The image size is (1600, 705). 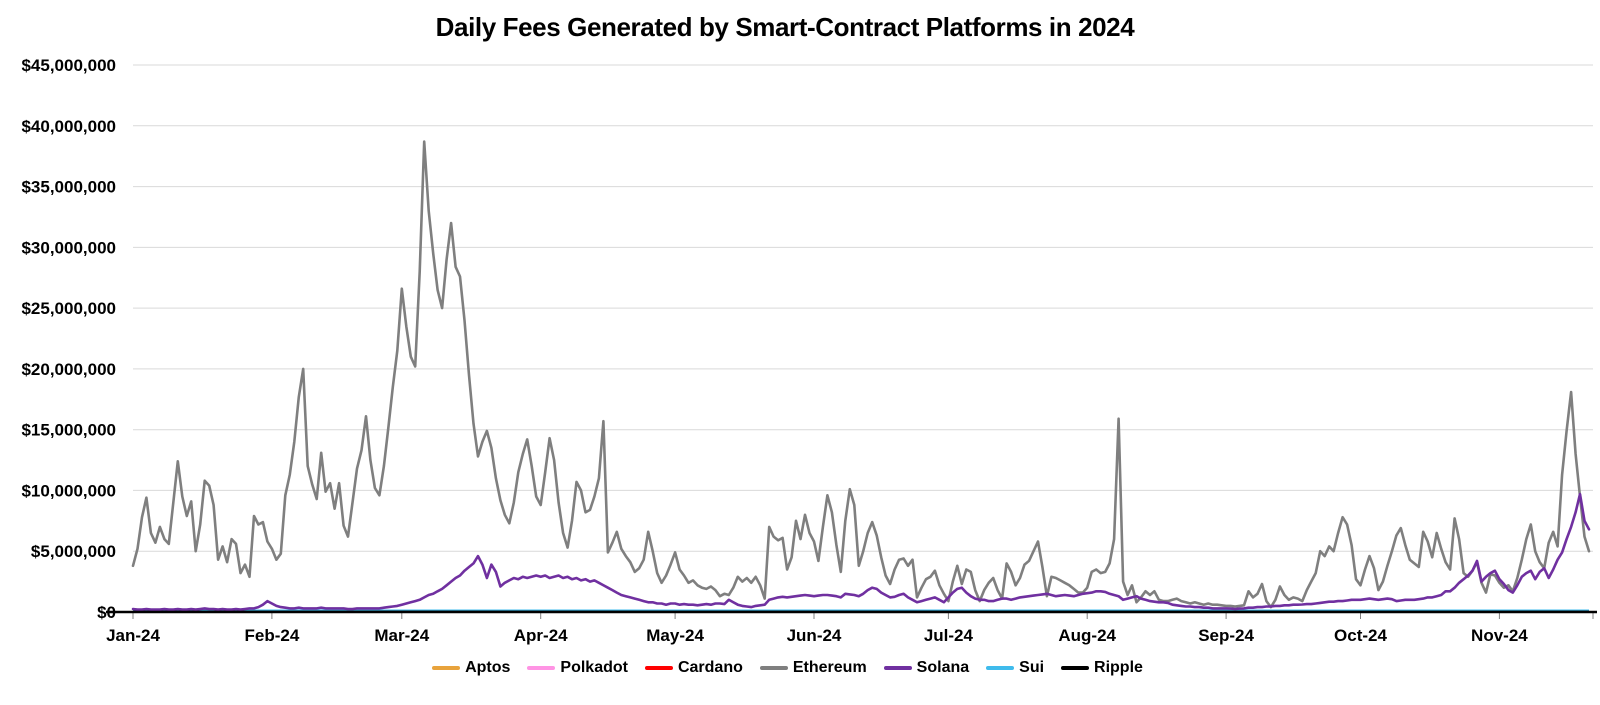 What do you see at coordinates (272, 635) in the screenshot?
I see `x-axis-tick-label: Feb-24` at bounding box center [272, 635].